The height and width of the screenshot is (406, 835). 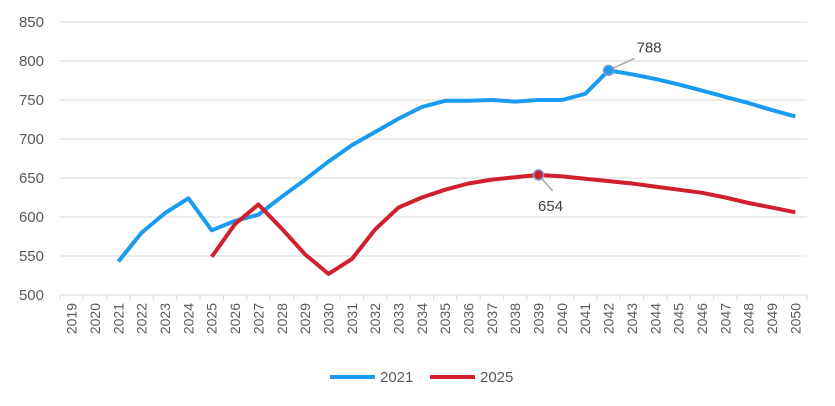 I want to click on x-tick-label: 2049, so click(x=772, y=318).